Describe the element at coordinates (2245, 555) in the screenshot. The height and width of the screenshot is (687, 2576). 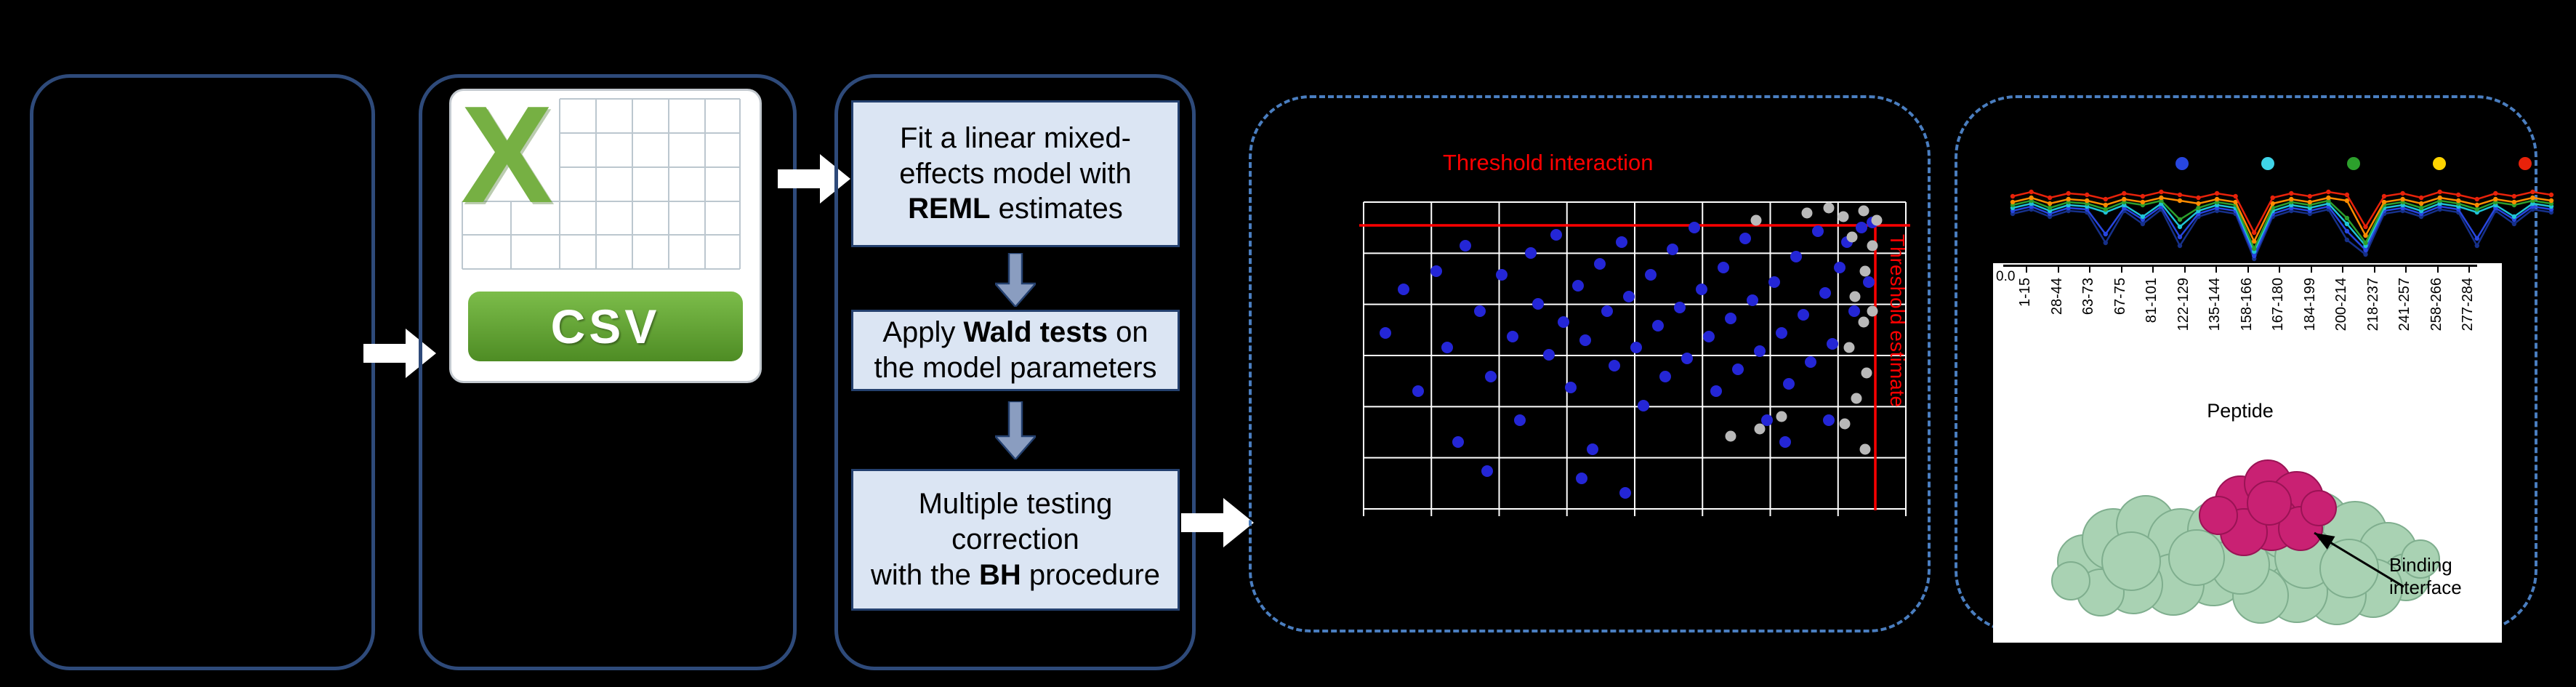
I see `protein-surface` at that location.